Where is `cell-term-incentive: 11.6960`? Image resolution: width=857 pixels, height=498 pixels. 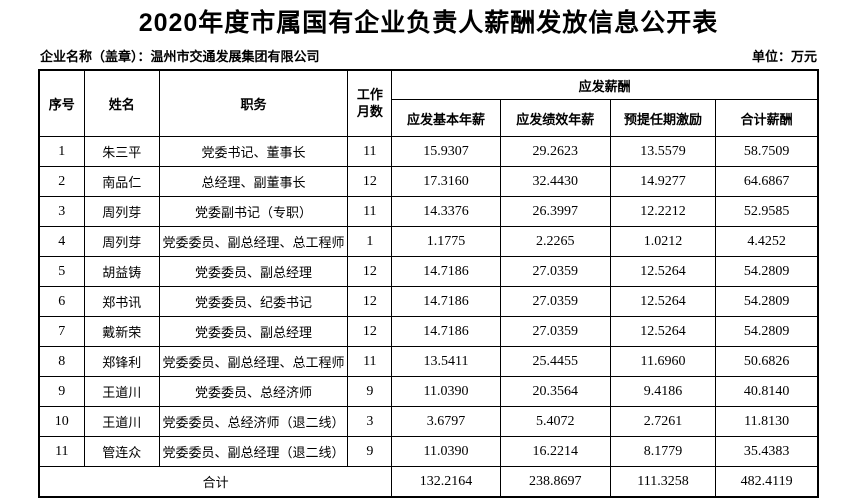 cell-term-incentive: 11.6960 is located at coordinates (663, 361).